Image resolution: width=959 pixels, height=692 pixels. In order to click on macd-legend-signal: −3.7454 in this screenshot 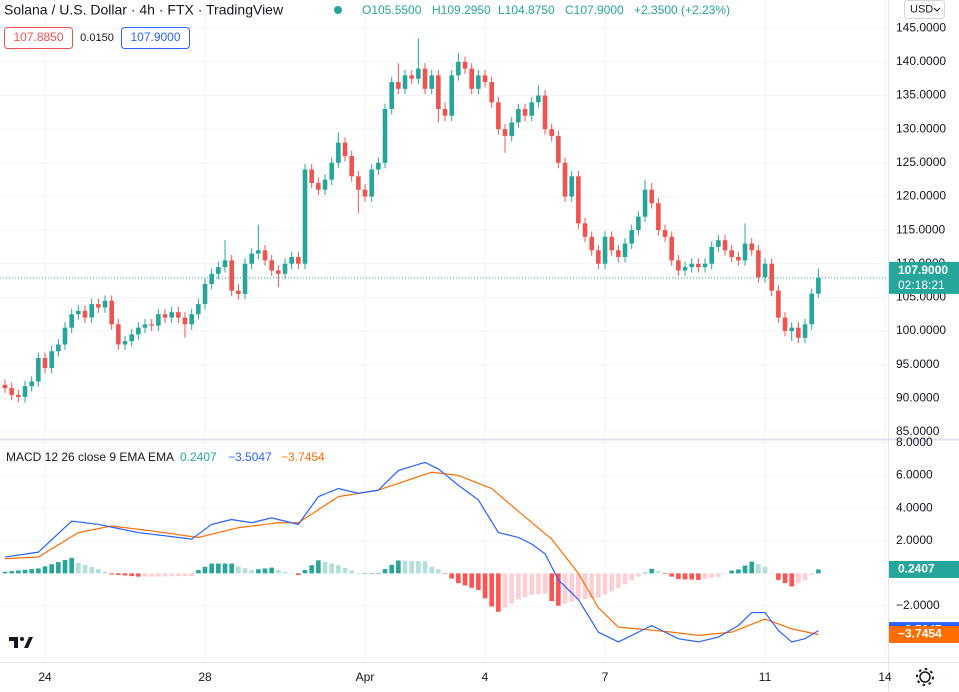, I will do `click(303, 457)`.